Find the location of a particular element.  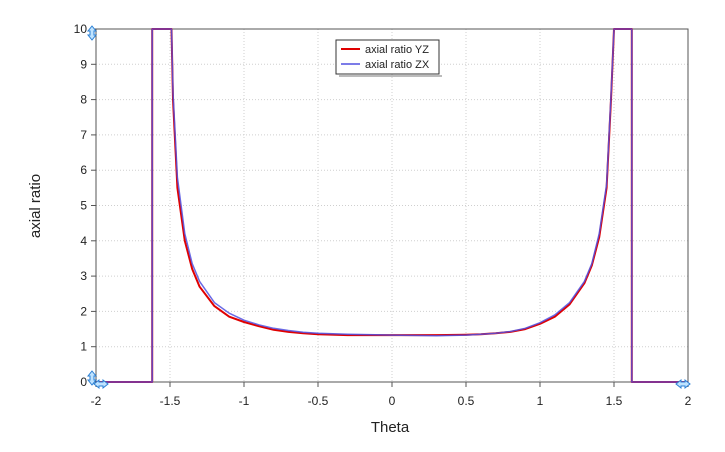

y-tick-label: 1 is located at coordinates (83, 347).